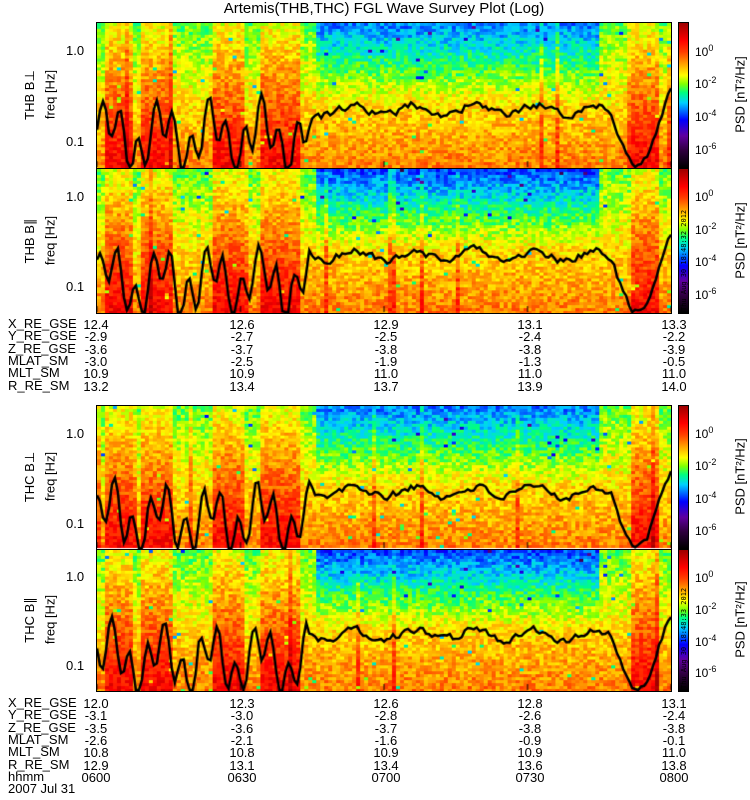  Describe the element at coordinates (39, 764) in the screenshot. I see `orbit-row-label: R_RE_SM` at that location.